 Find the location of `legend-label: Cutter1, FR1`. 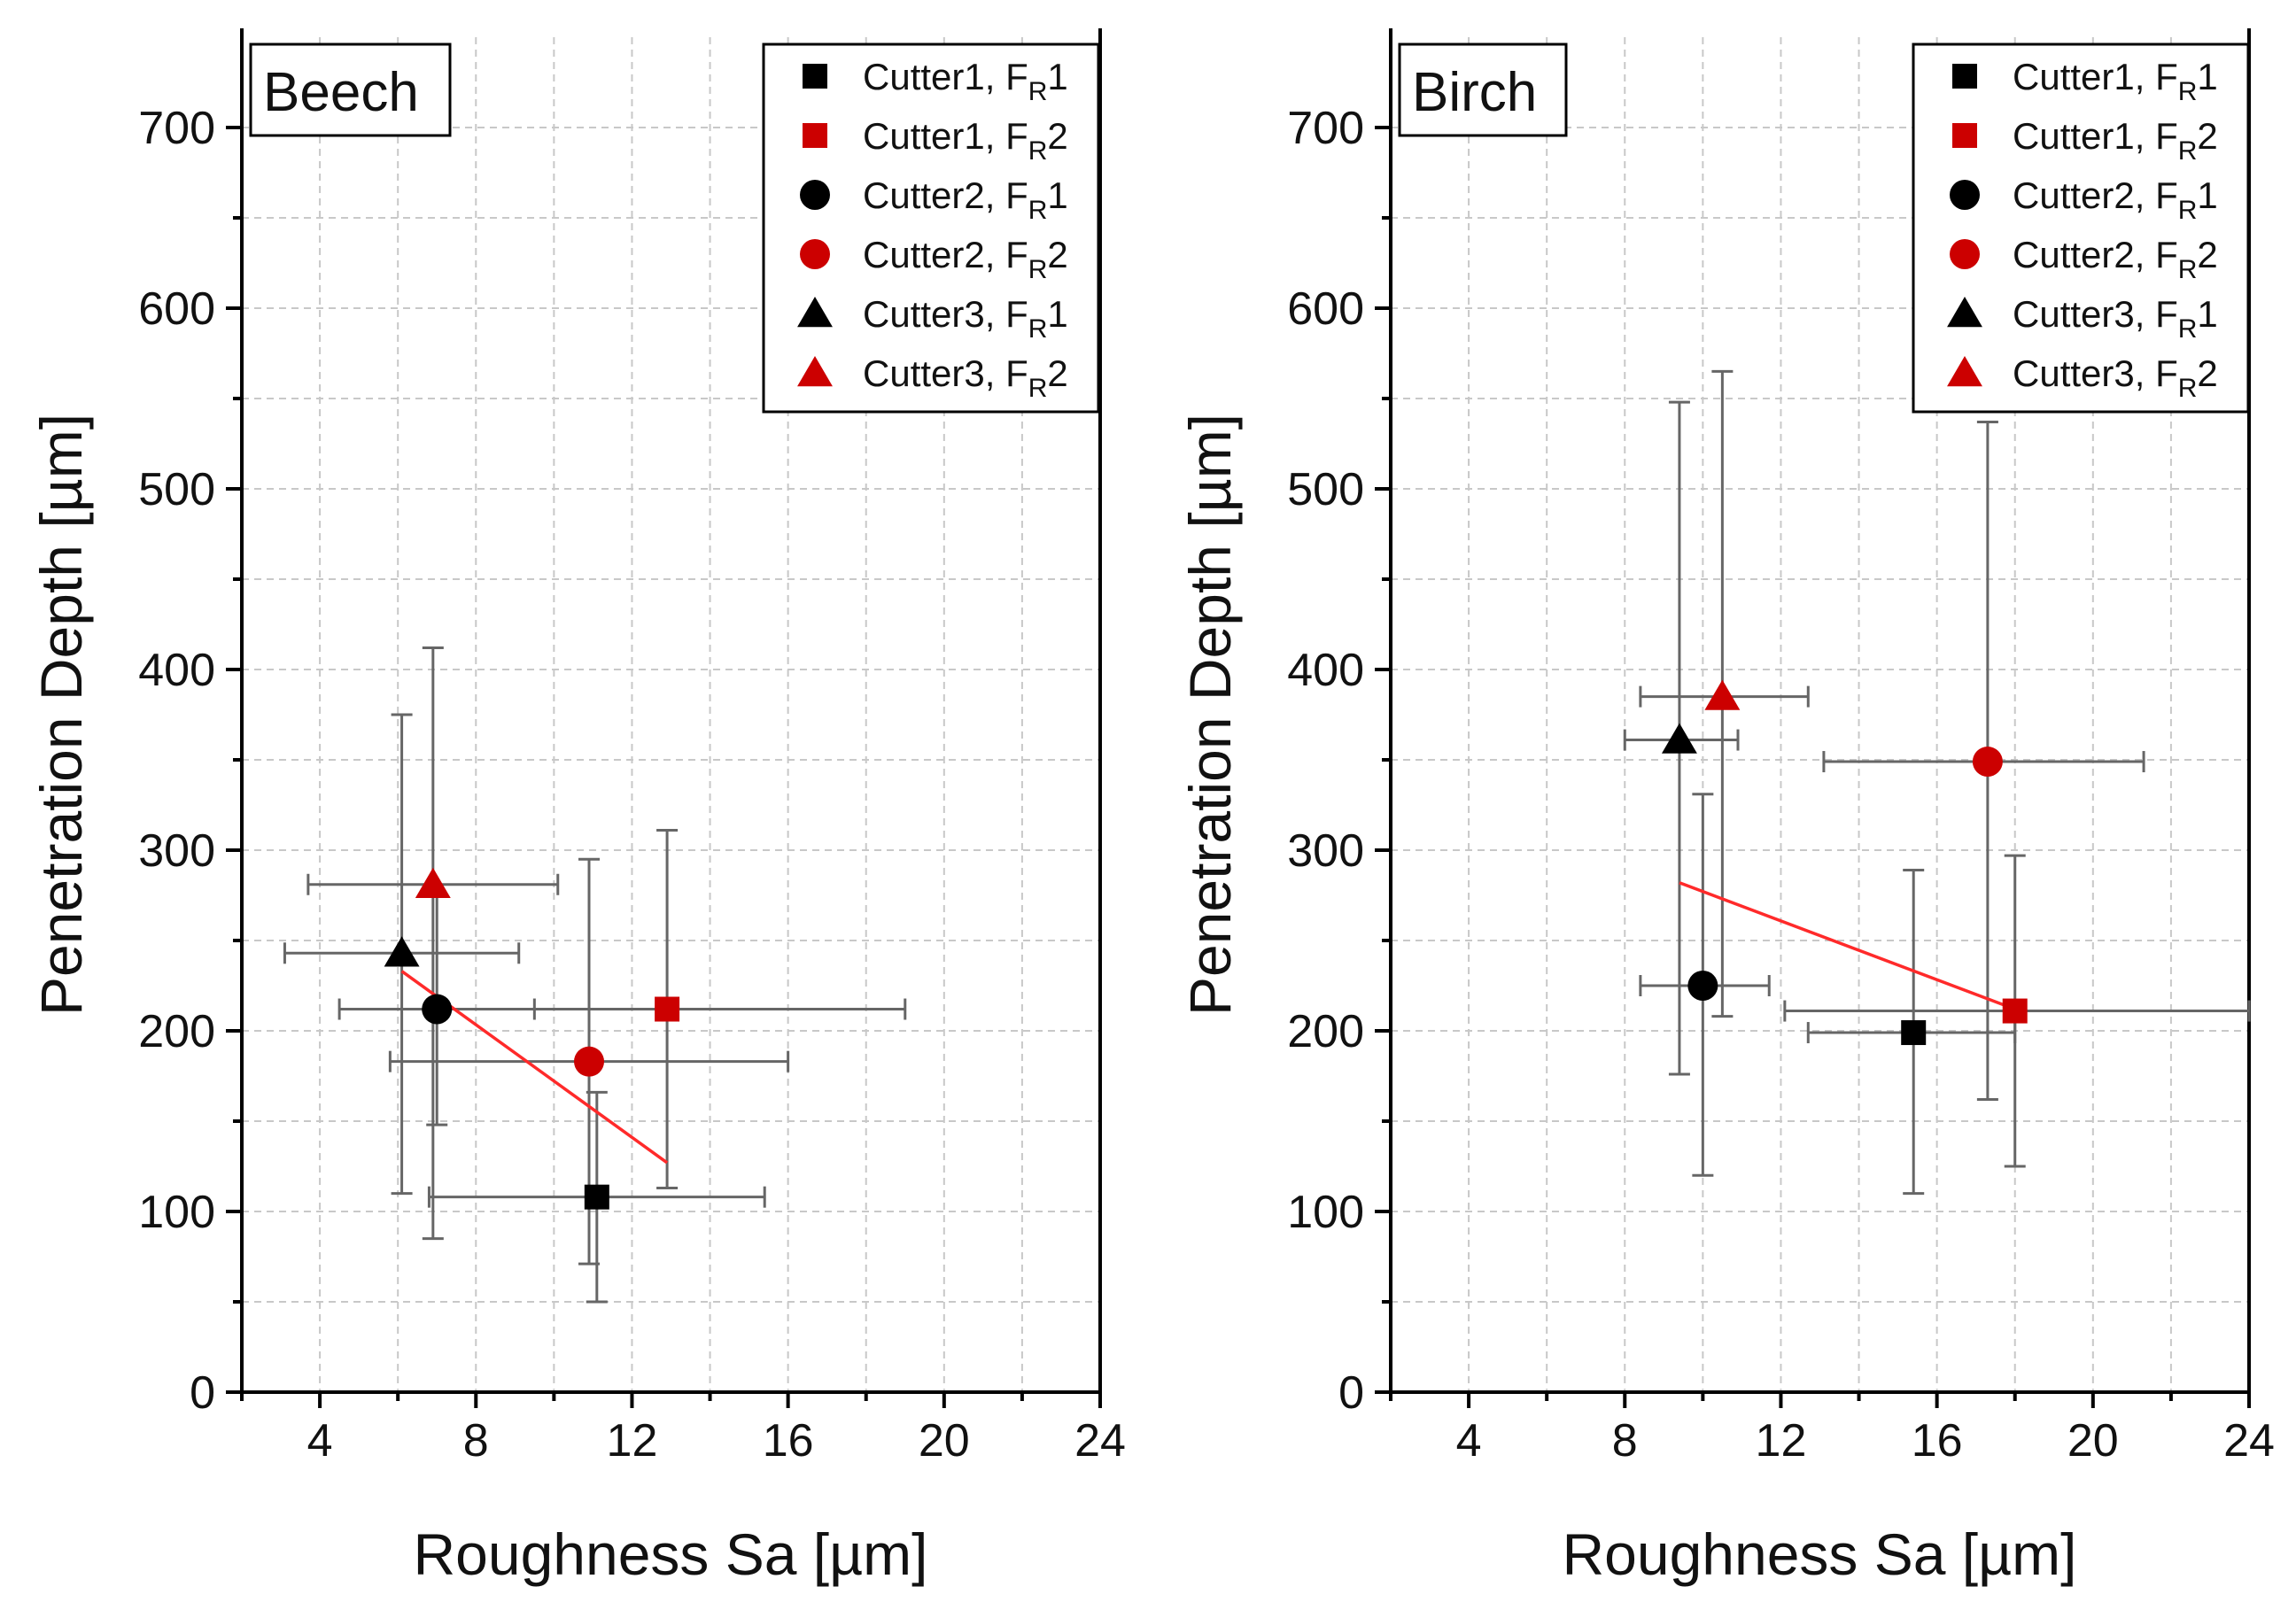

legend-label: Cutter1, FR1 is located at coordinates (2116, 81).